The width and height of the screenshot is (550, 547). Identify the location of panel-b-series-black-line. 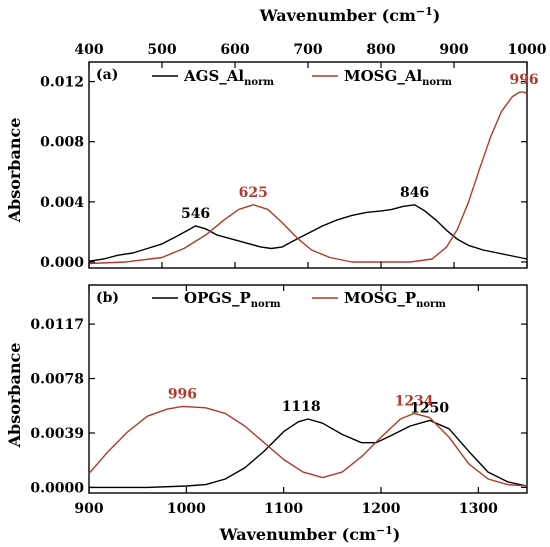
(308, 453).